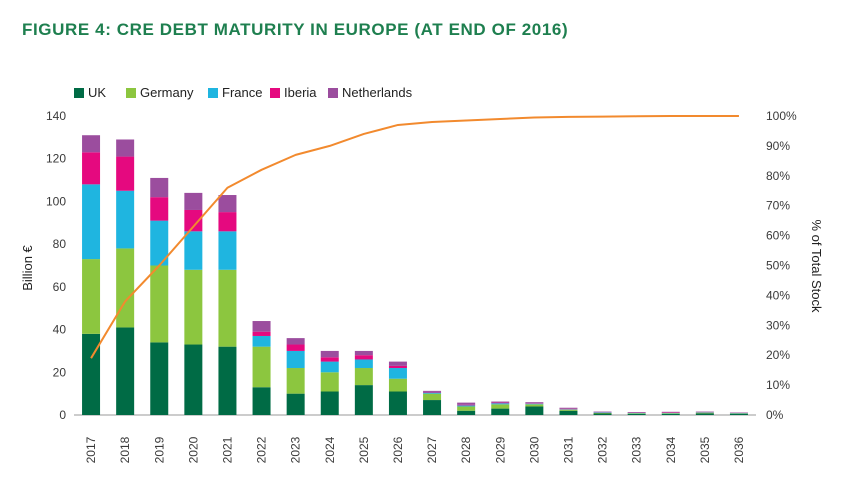 This screenshot has width=847, height=486. I want to click on legend-label-germany: Germany, so click(167, 92).